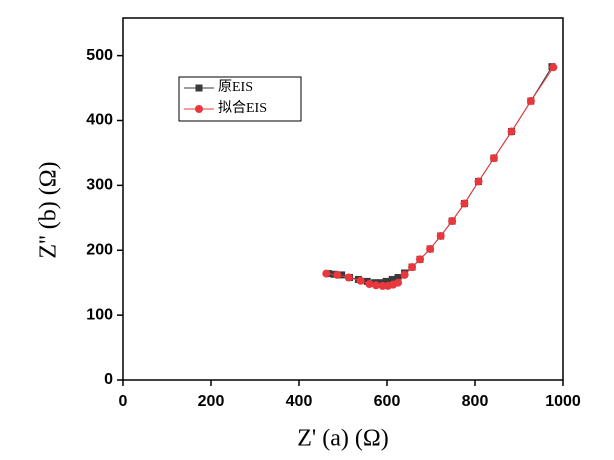  I want to click on x-axis-label: Z' (a) (Ω), so click(342, 439).